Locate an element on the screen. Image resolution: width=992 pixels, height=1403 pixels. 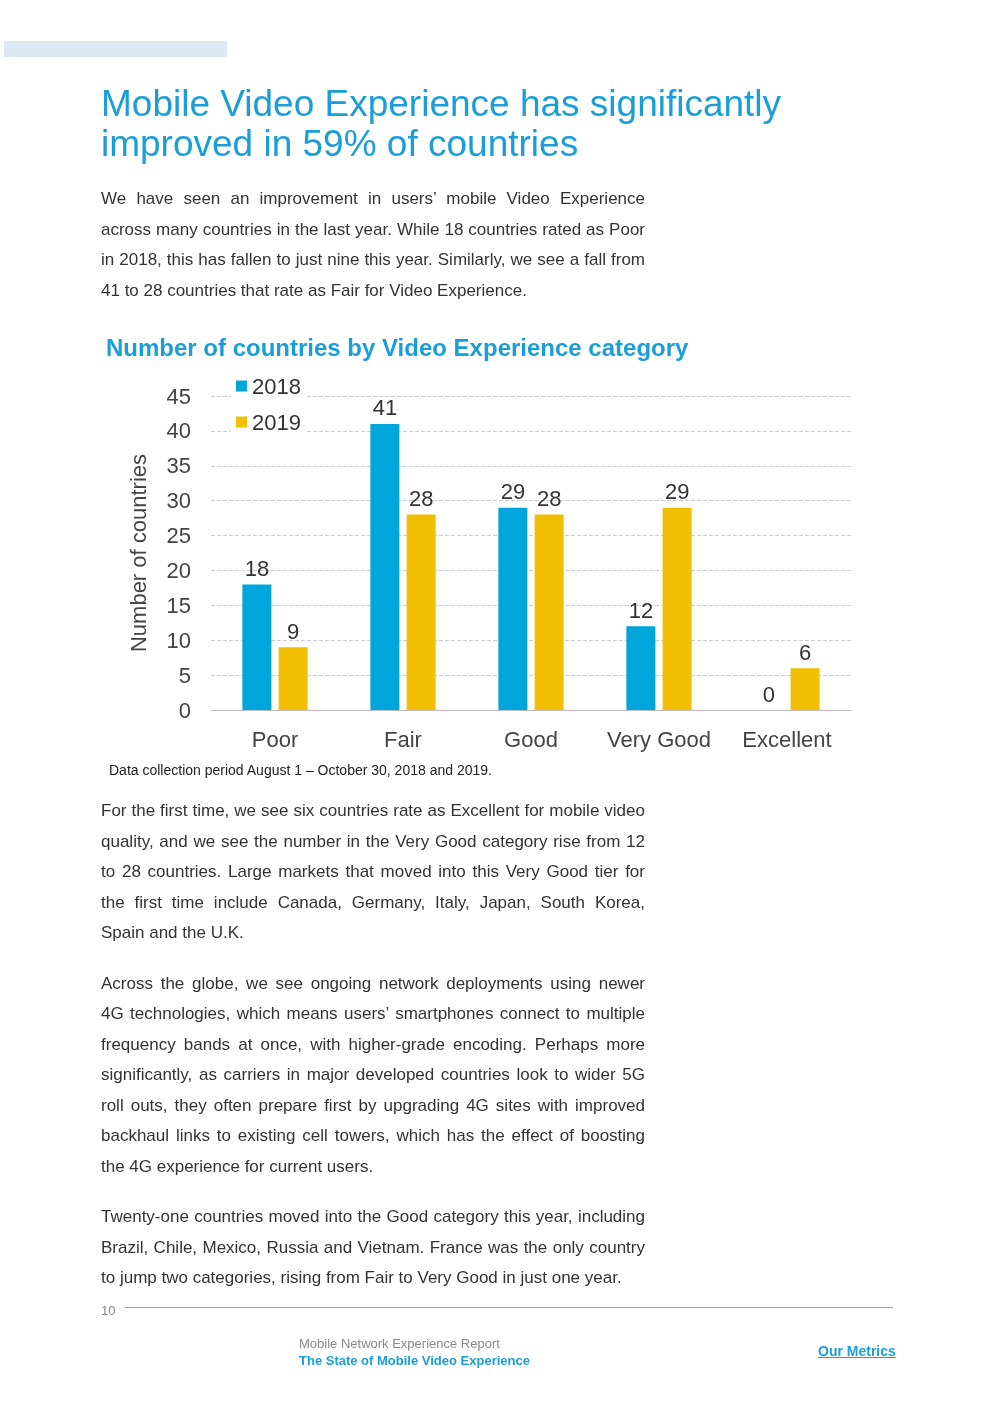
y-tick-label: 25 is located at coordinates (178, 536).